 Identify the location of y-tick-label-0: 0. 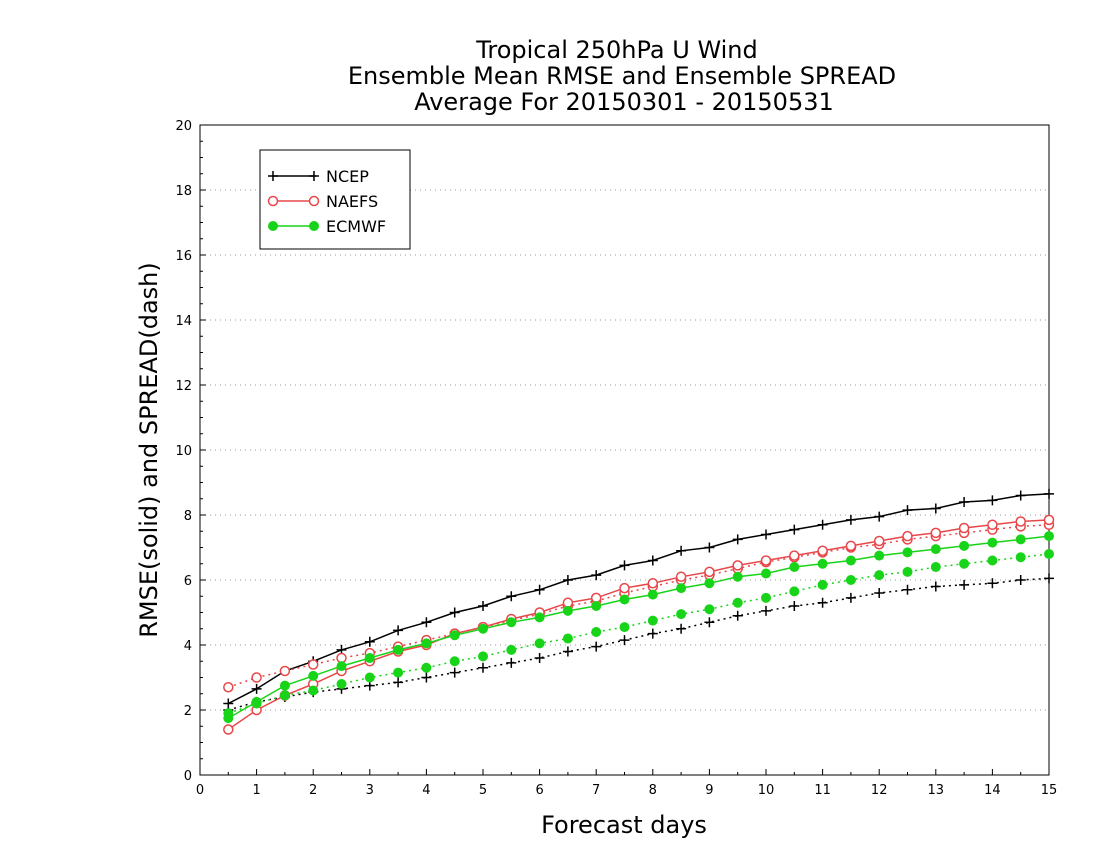
(188, 776).